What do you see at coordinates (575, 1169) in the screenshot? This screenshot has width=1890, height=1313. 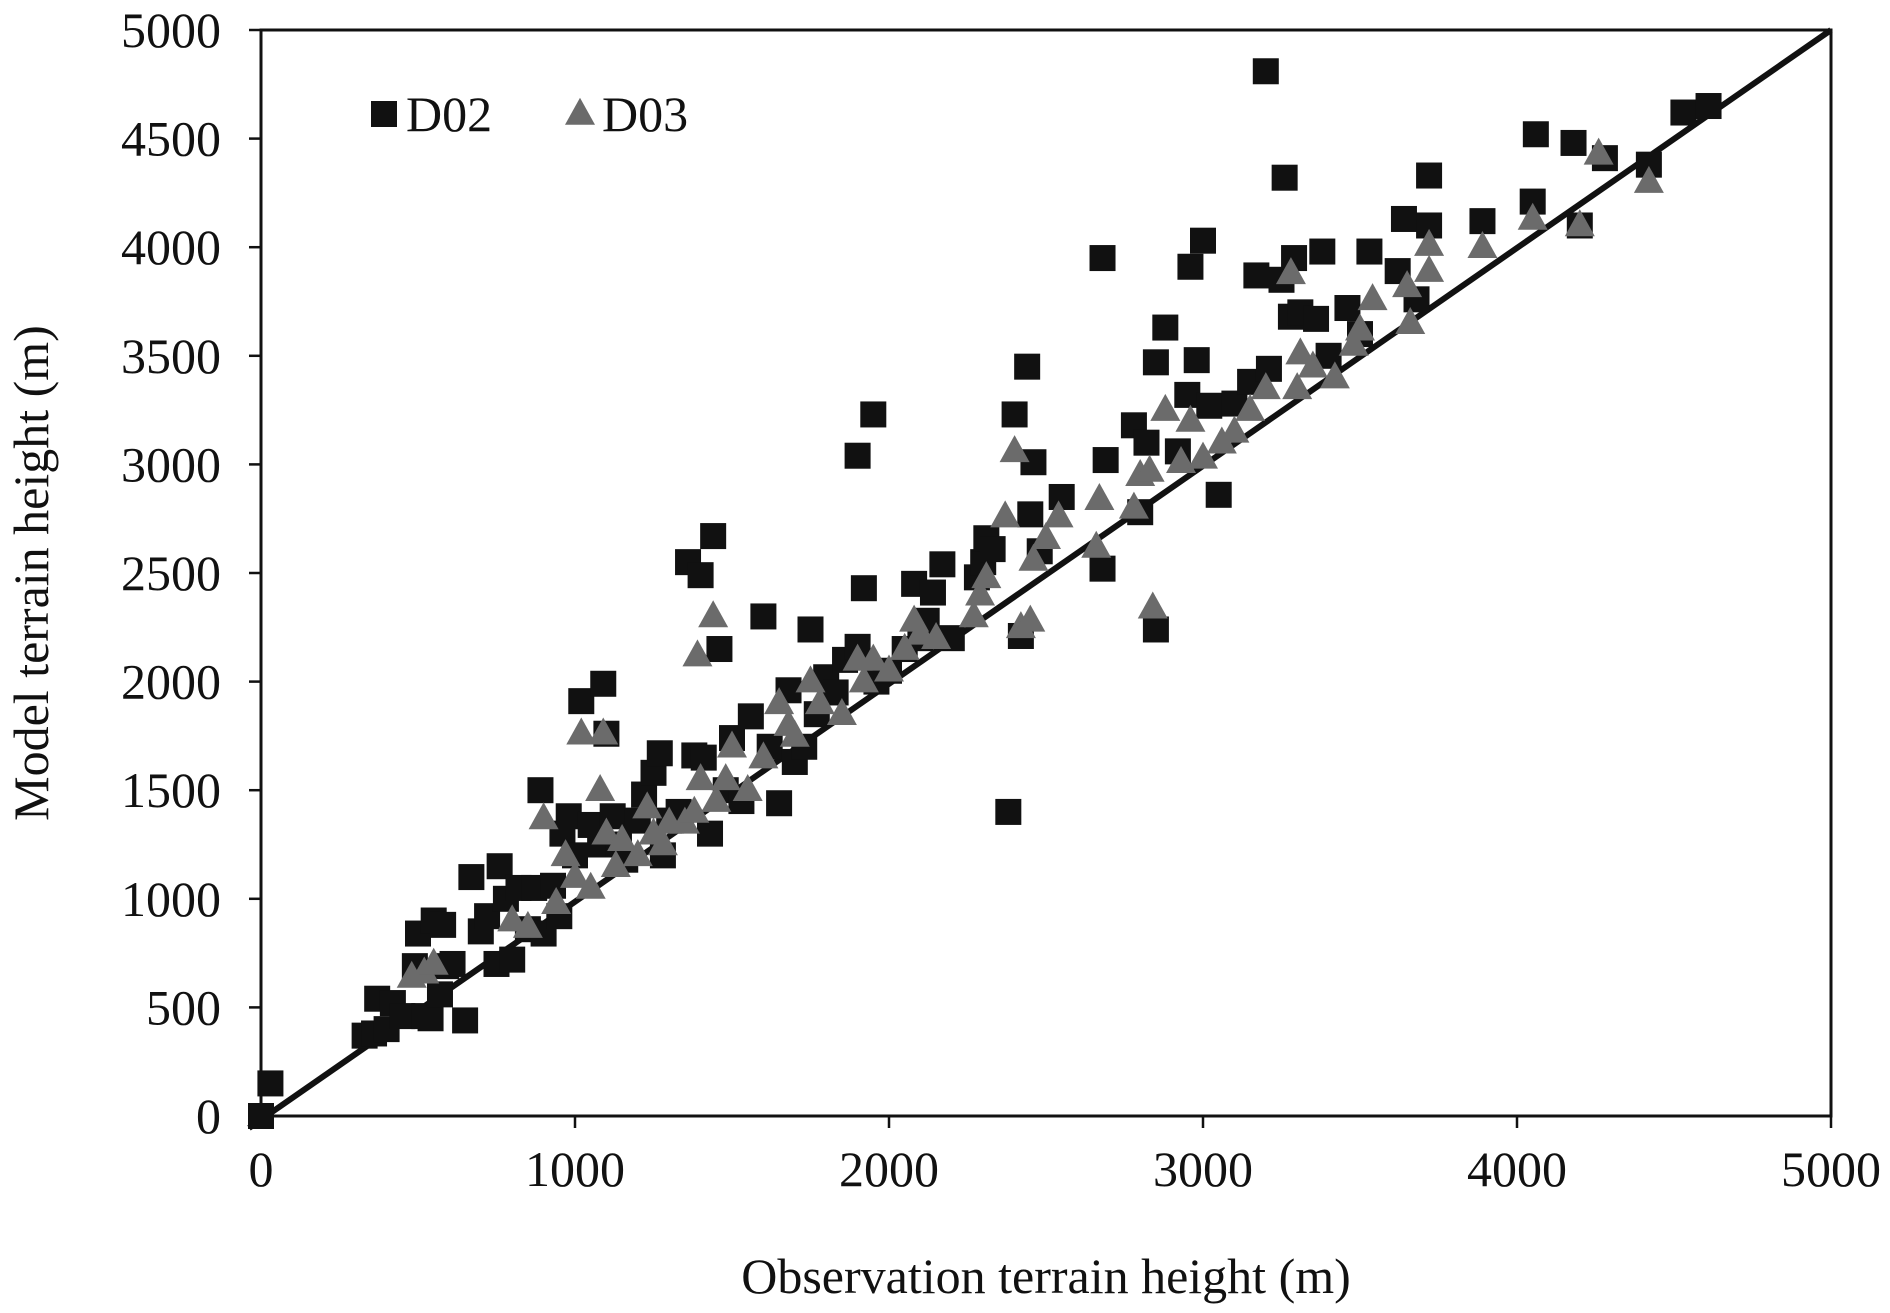 I see `x-tick-label: 1000` at bounding box center [575, 1169].